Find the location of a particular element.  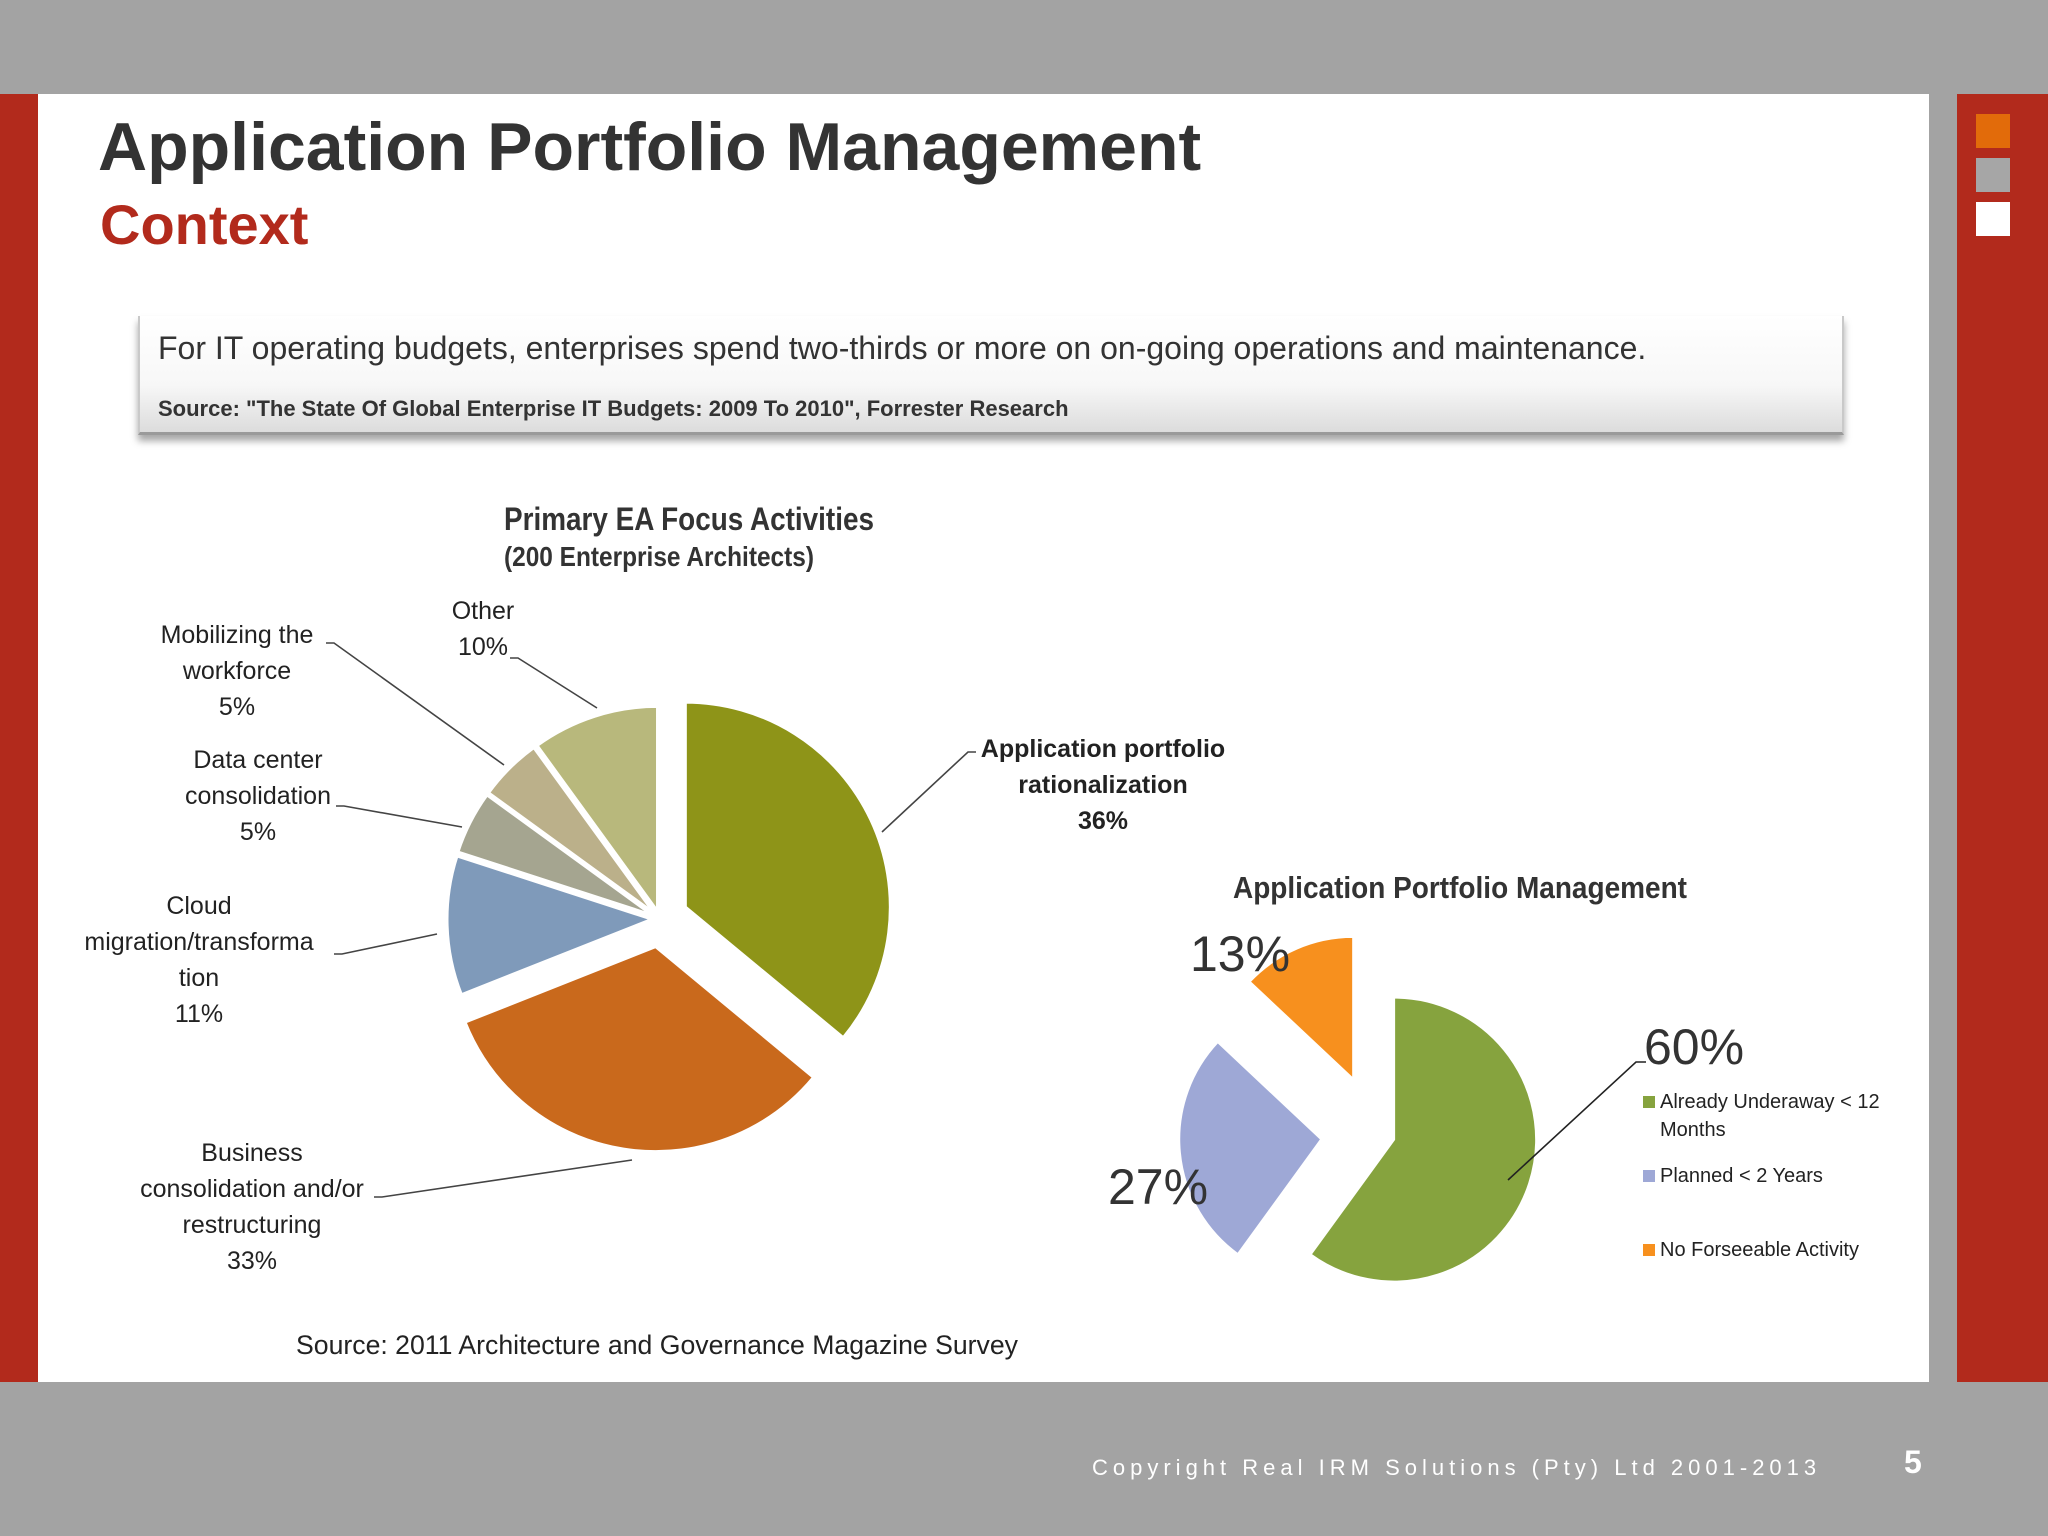

apm-legend-swatch-already-underaway-12-months is located at coordinates (1649, 1102).